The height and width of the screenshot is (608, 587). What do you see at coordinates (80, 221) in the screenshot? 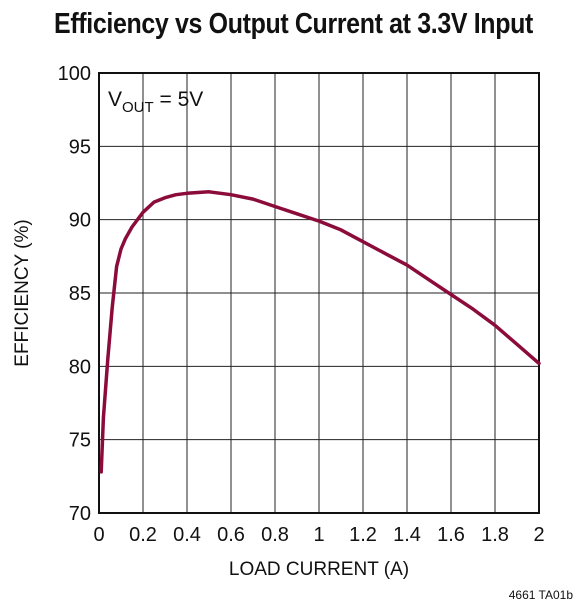
I see `y-tick-label: 90` at bounding box center [80, 221].